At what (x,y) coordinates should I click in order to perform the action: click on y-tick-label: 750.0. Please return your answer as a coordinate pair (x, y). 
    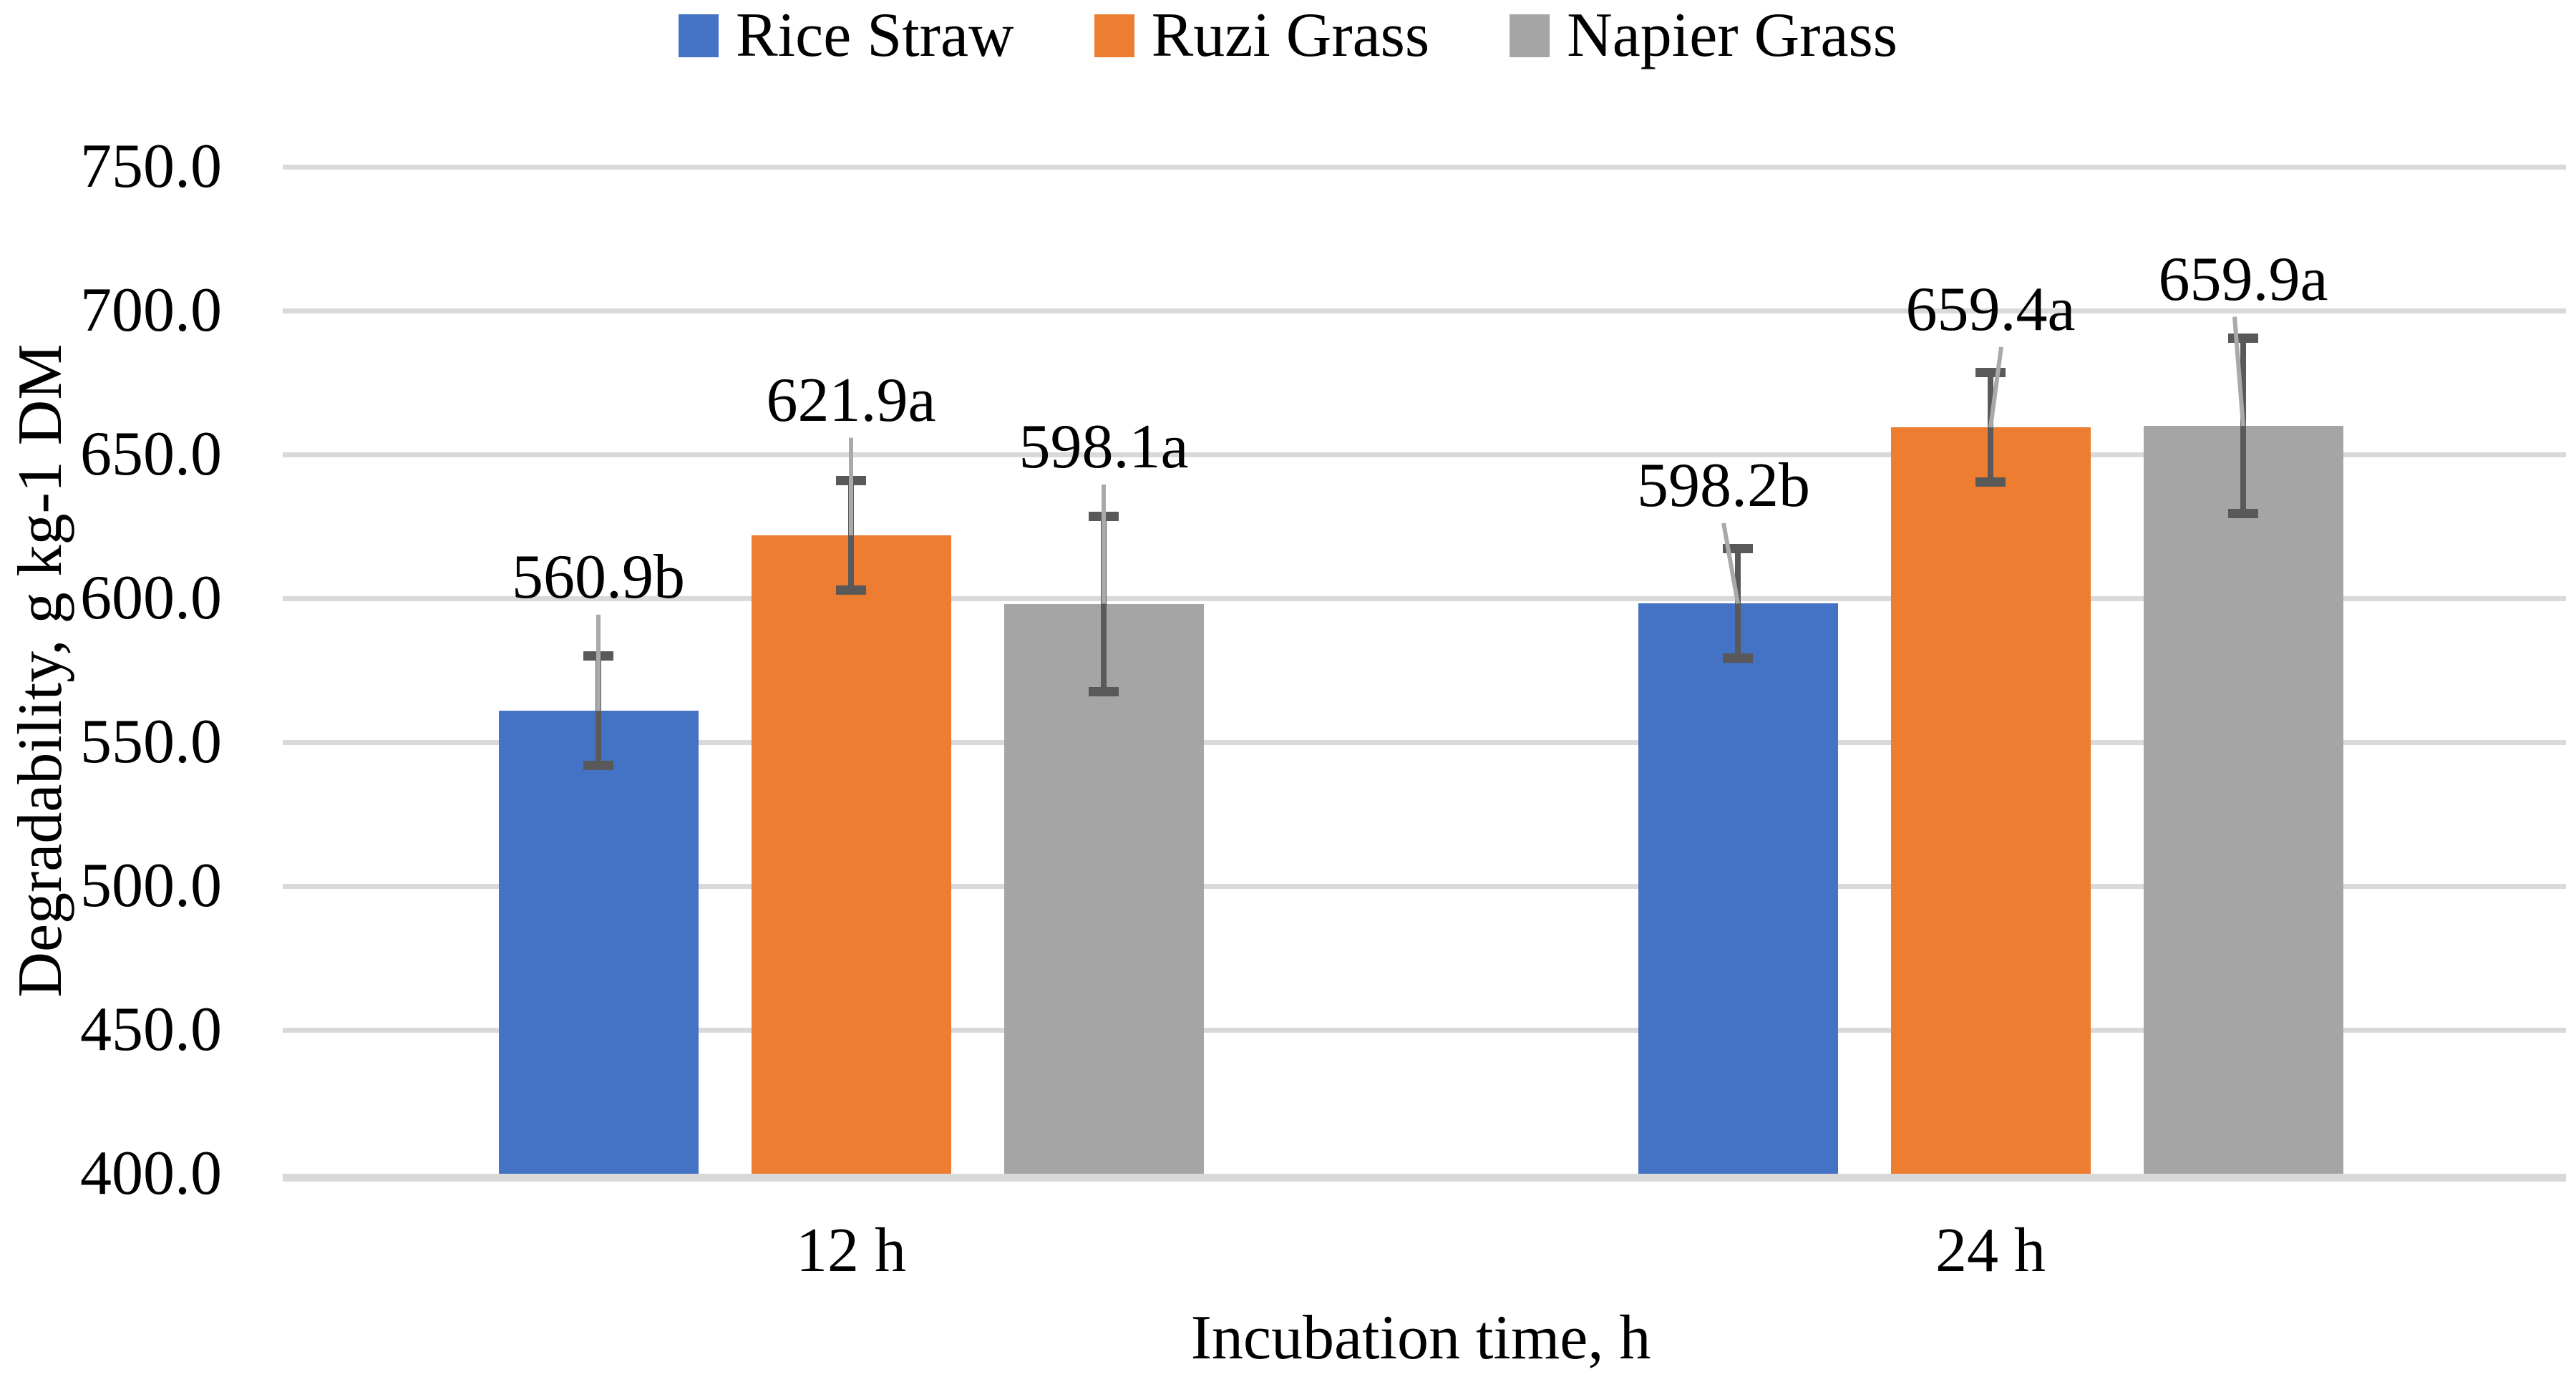
    Looking at the image, I should click on (151, 166).